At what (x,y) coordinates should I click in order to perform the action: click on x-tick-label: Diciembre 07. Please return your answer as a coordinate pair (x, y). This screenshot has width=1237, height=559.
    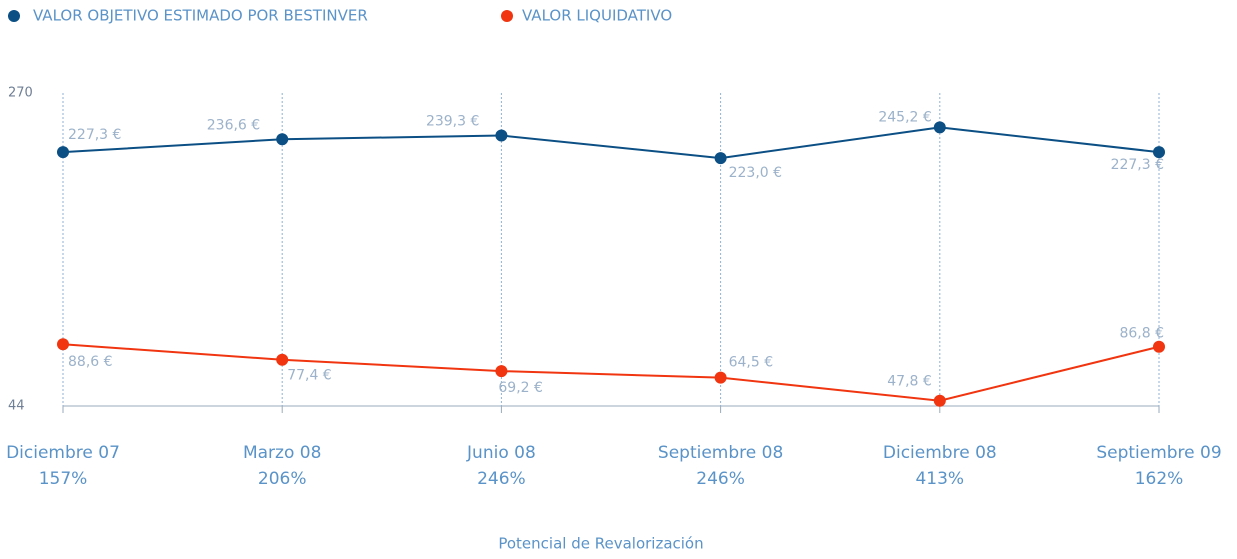
    Looking at the image, I should click on (63, 453).